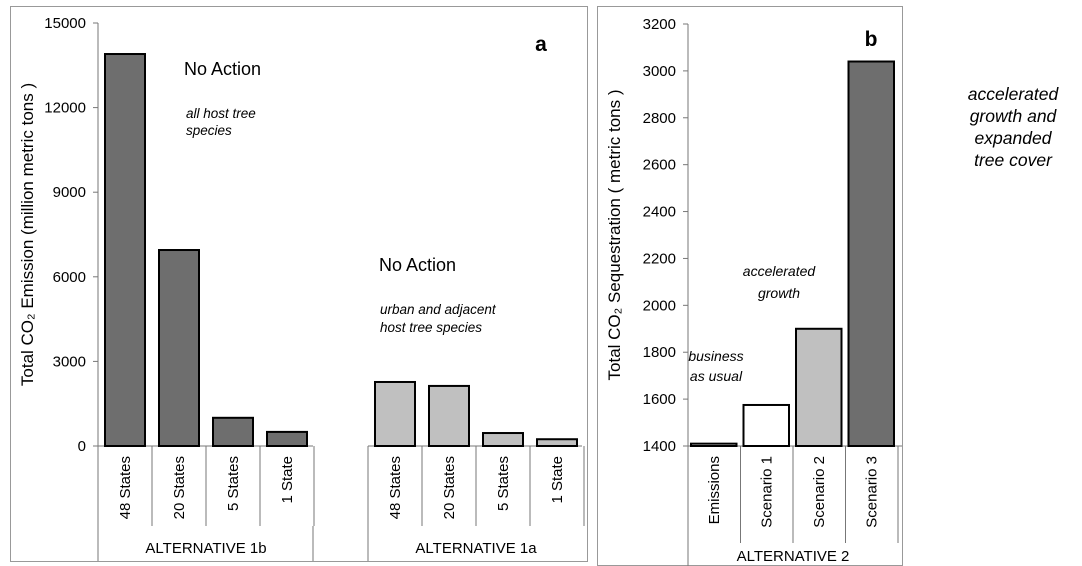 The width and height of the screenshot is (1082, 566). I want to click on y-tick-label-a: 6000, so click(69, 277).